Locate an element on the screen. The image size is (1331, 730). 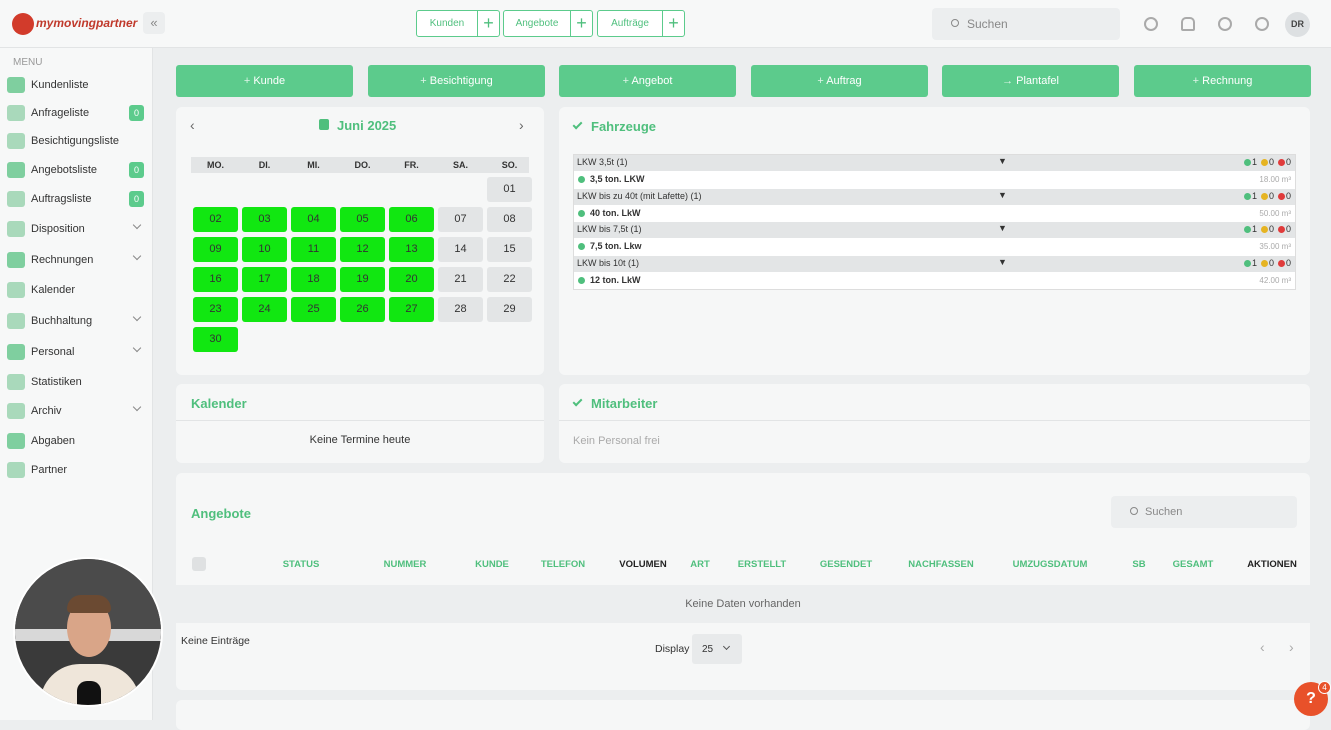
day: 27 is located at coordinates (411, 309).